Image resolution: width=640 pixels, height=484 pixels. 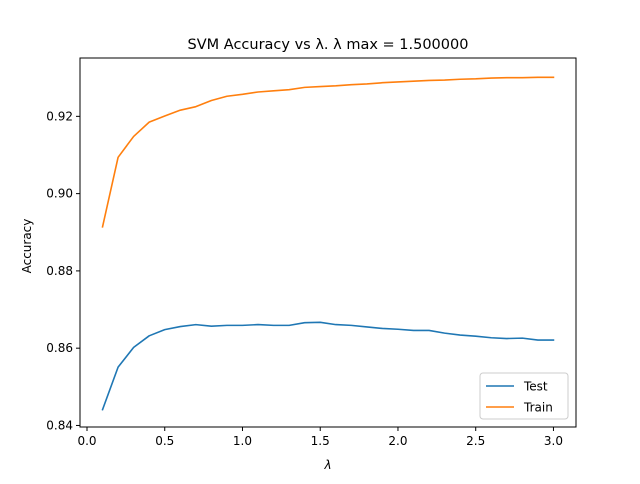 What do you see at coordinates (524, 396) in the screenshot?
I see `legend: Test Train` at bounding box center [524, 396].